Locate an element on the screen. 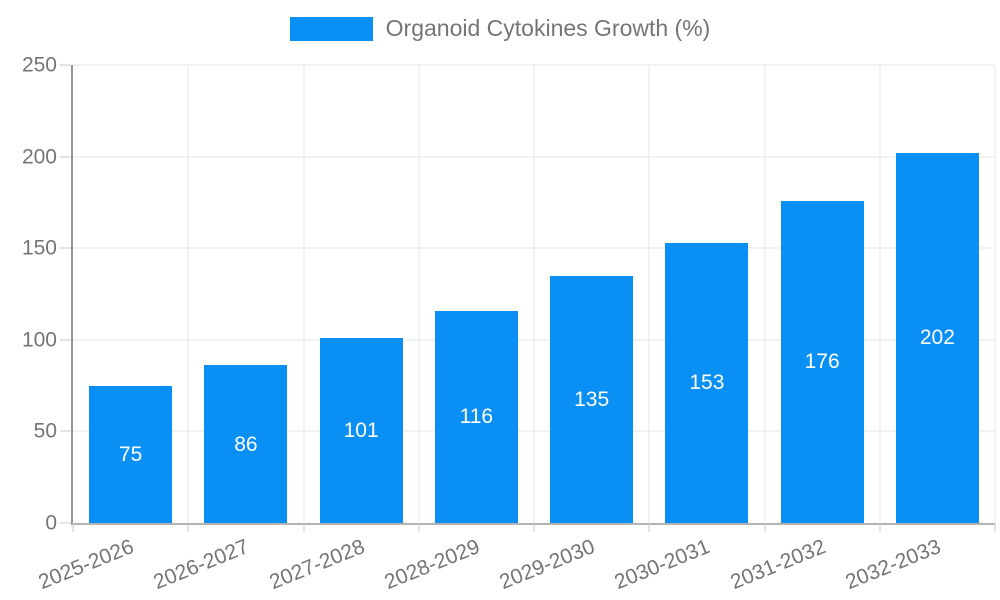  bar-value-label: 202 is located at coordinates (937, 338).